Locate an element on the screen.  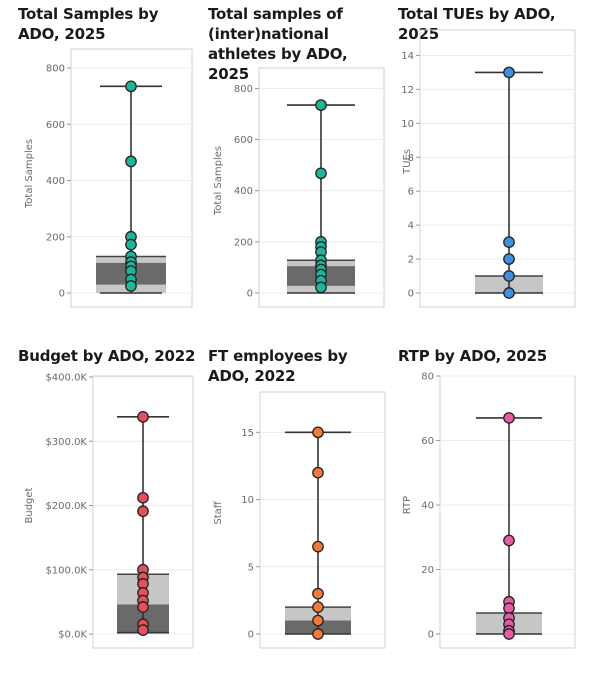
y-tick-label: 20 is located at coordinates (427, 570).